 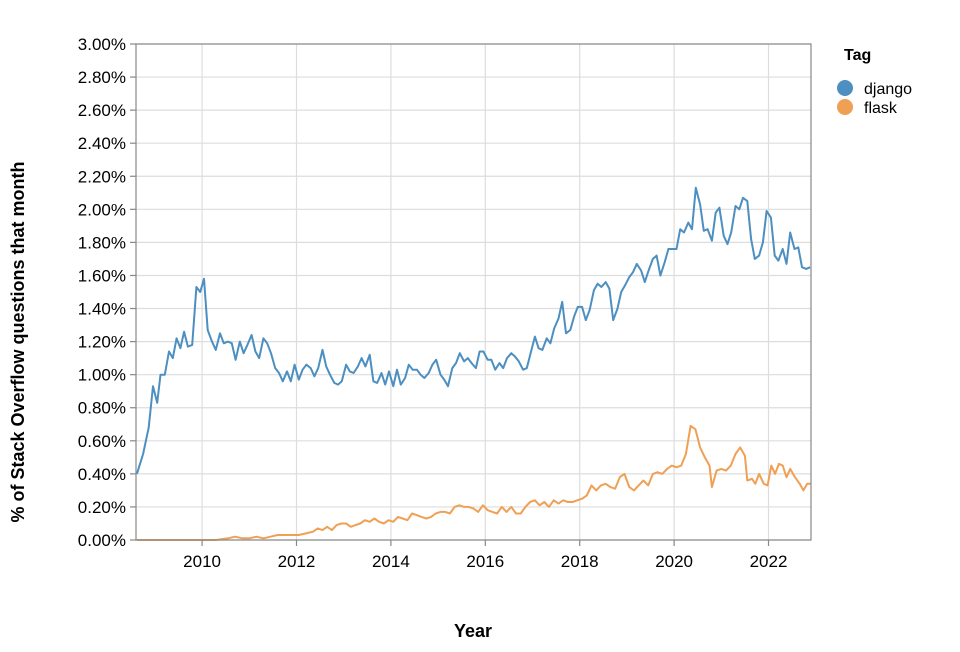 What do you see at coordinates (674, 561) in the screenshot?
I see `x-tick-label: 2020` at bounding box center [674, 561].